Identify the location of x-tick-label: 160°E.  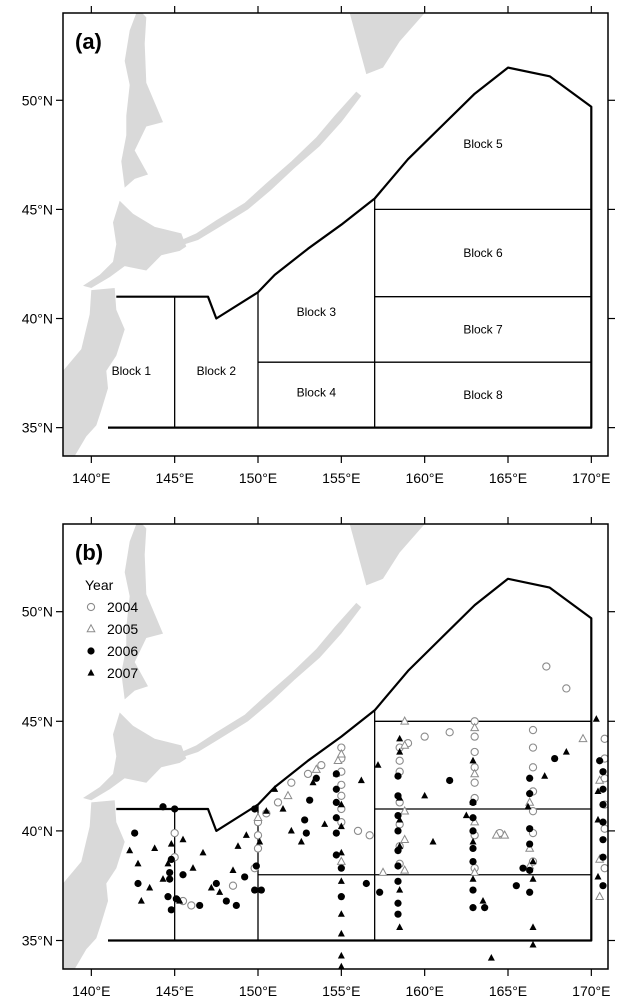
(425, 478).